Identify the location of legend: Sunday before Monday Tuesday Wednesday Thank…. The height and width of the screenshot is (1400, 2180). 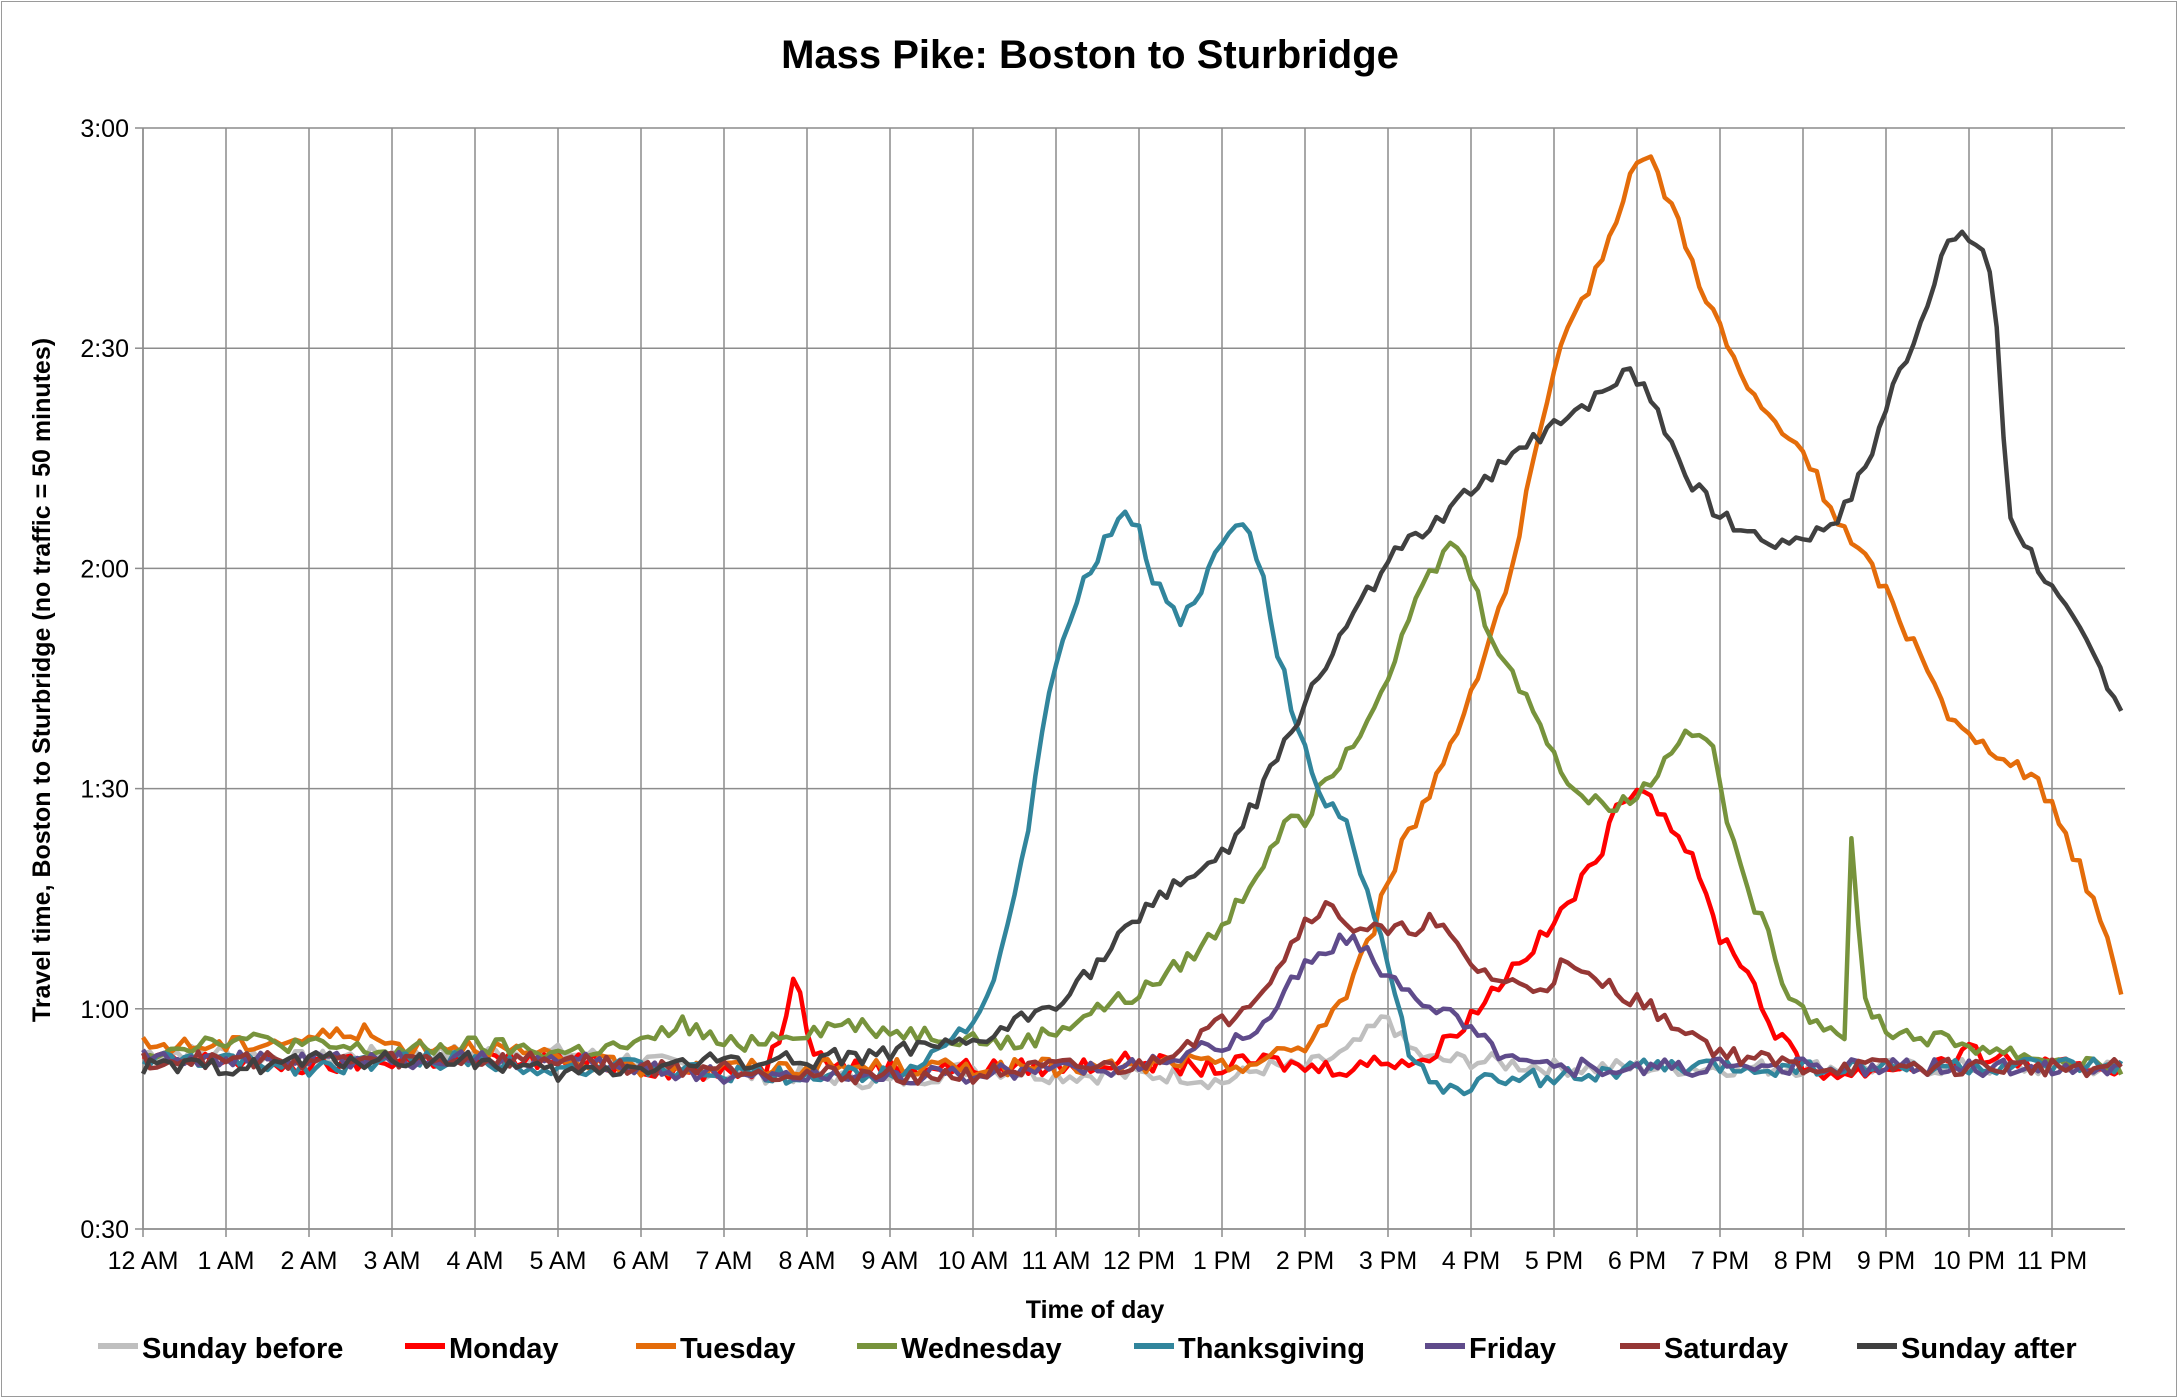
(1087, 1349).